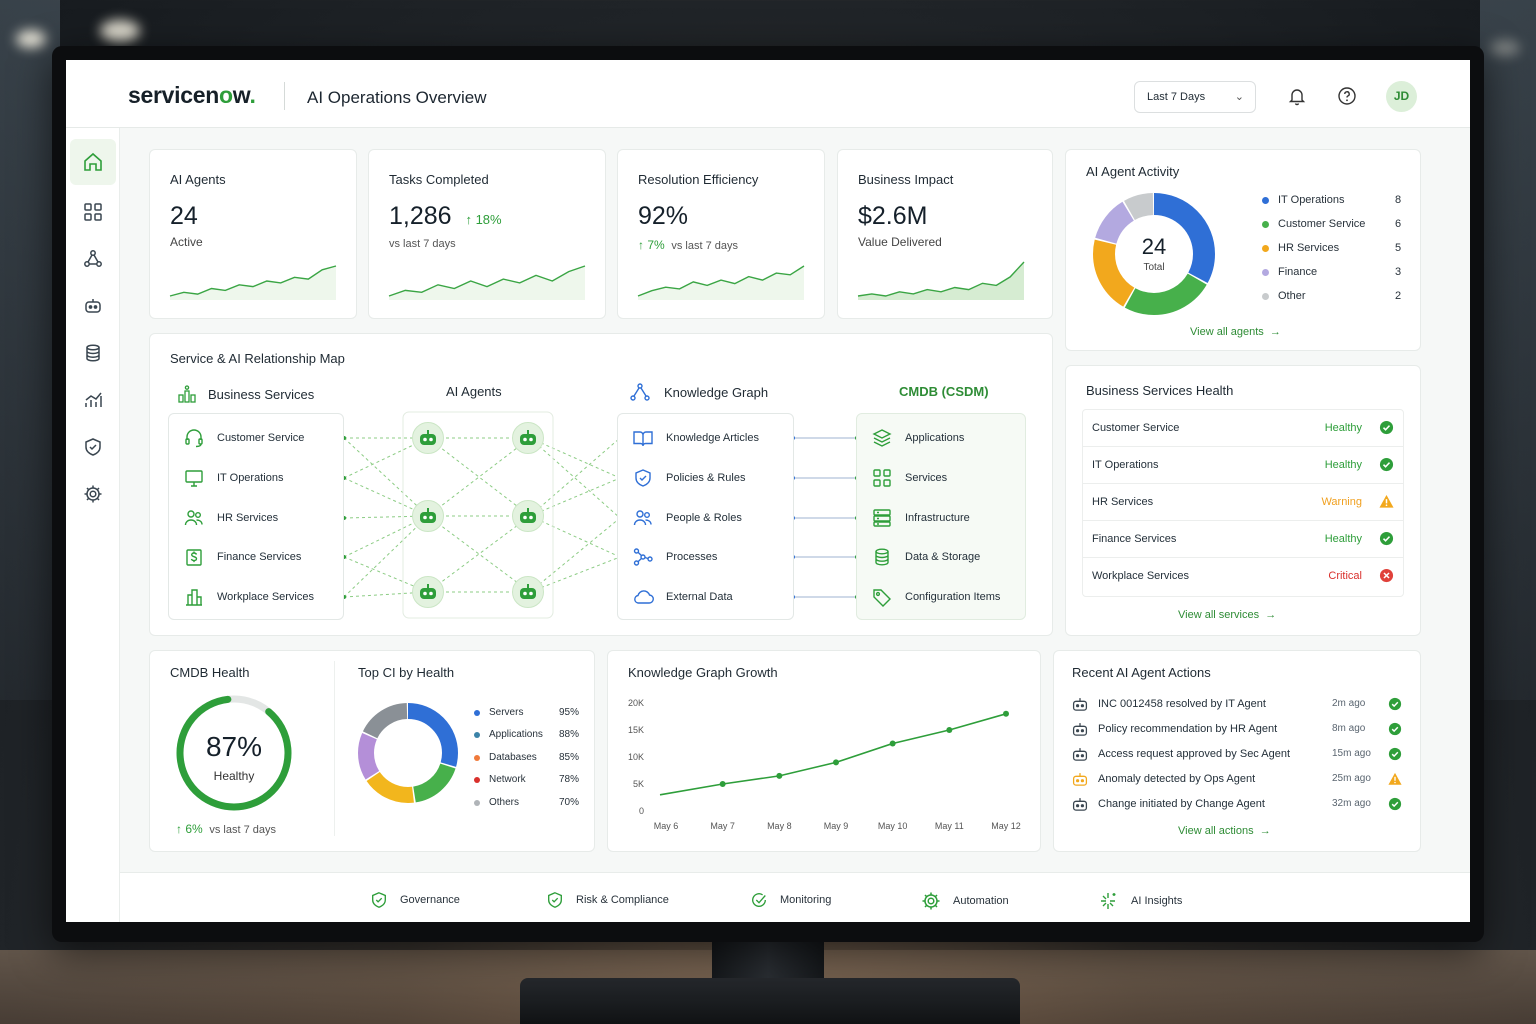  What do you see at coordinates (474, 391) in the screenshot?
I see `ai-agents-heading: AI Agents` at bounding box center [474, 391].